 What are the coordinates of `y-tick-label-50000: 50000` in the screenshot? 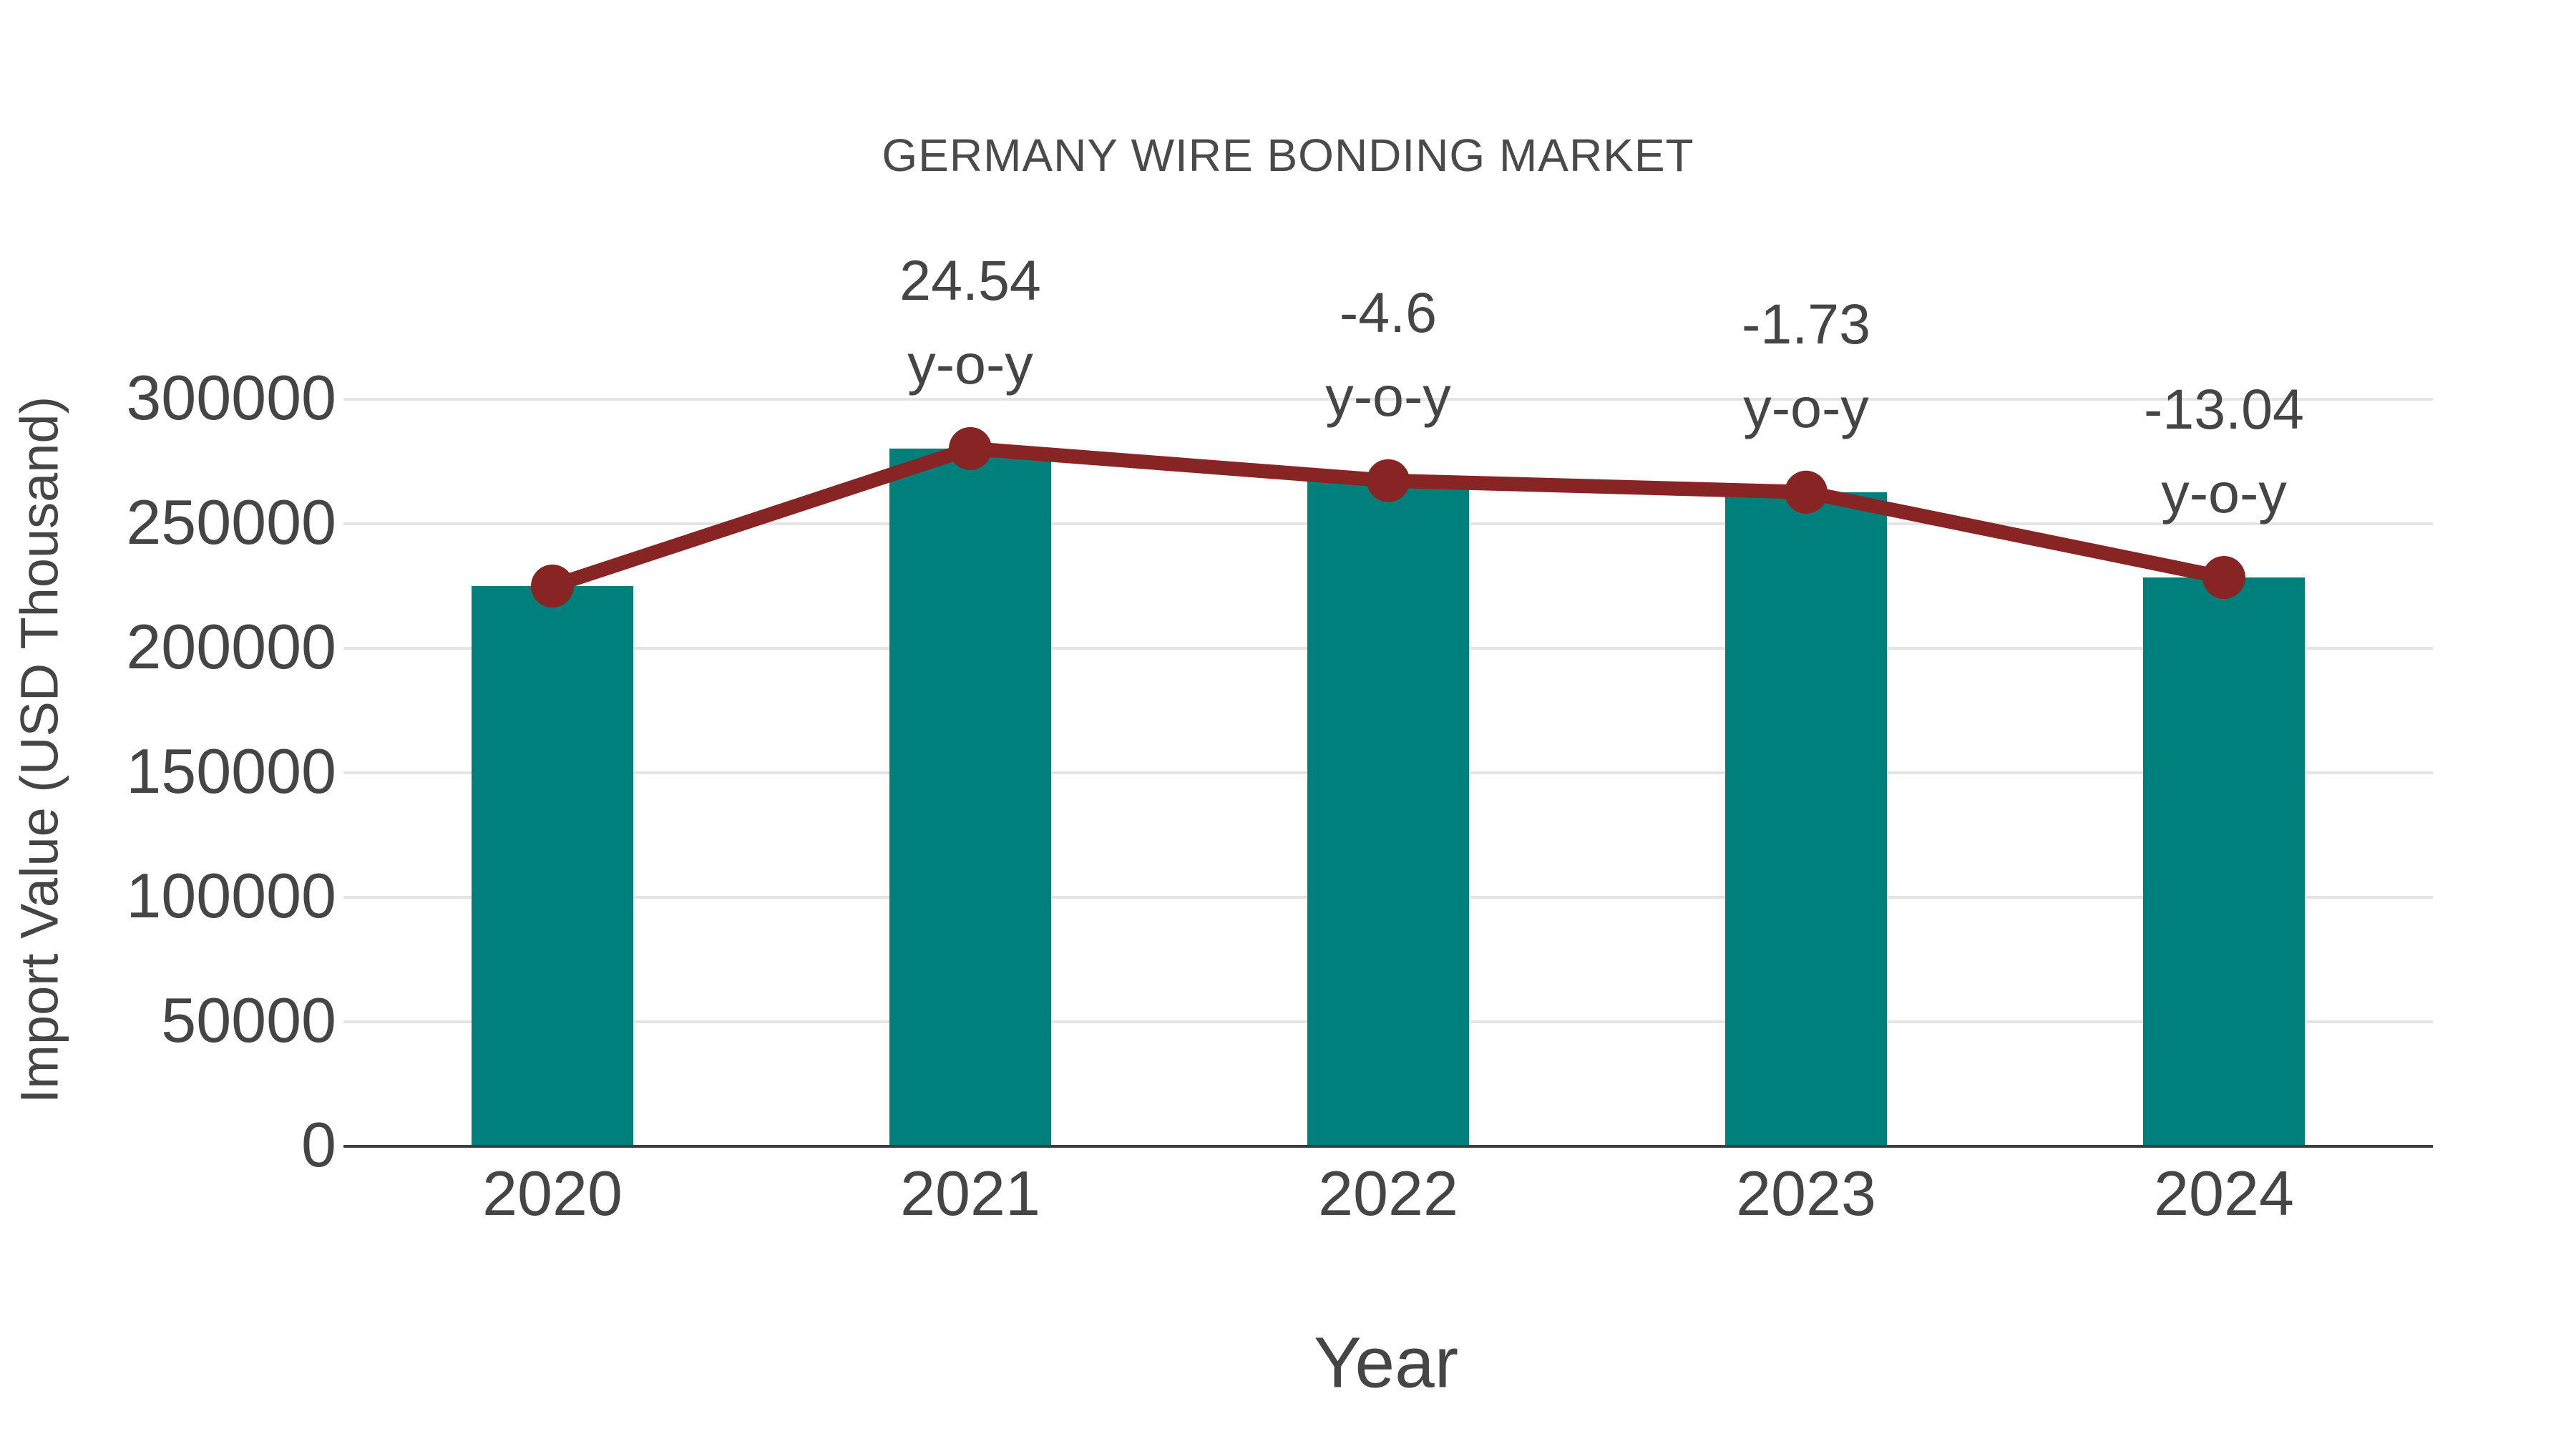 It's located at (248, 1019).